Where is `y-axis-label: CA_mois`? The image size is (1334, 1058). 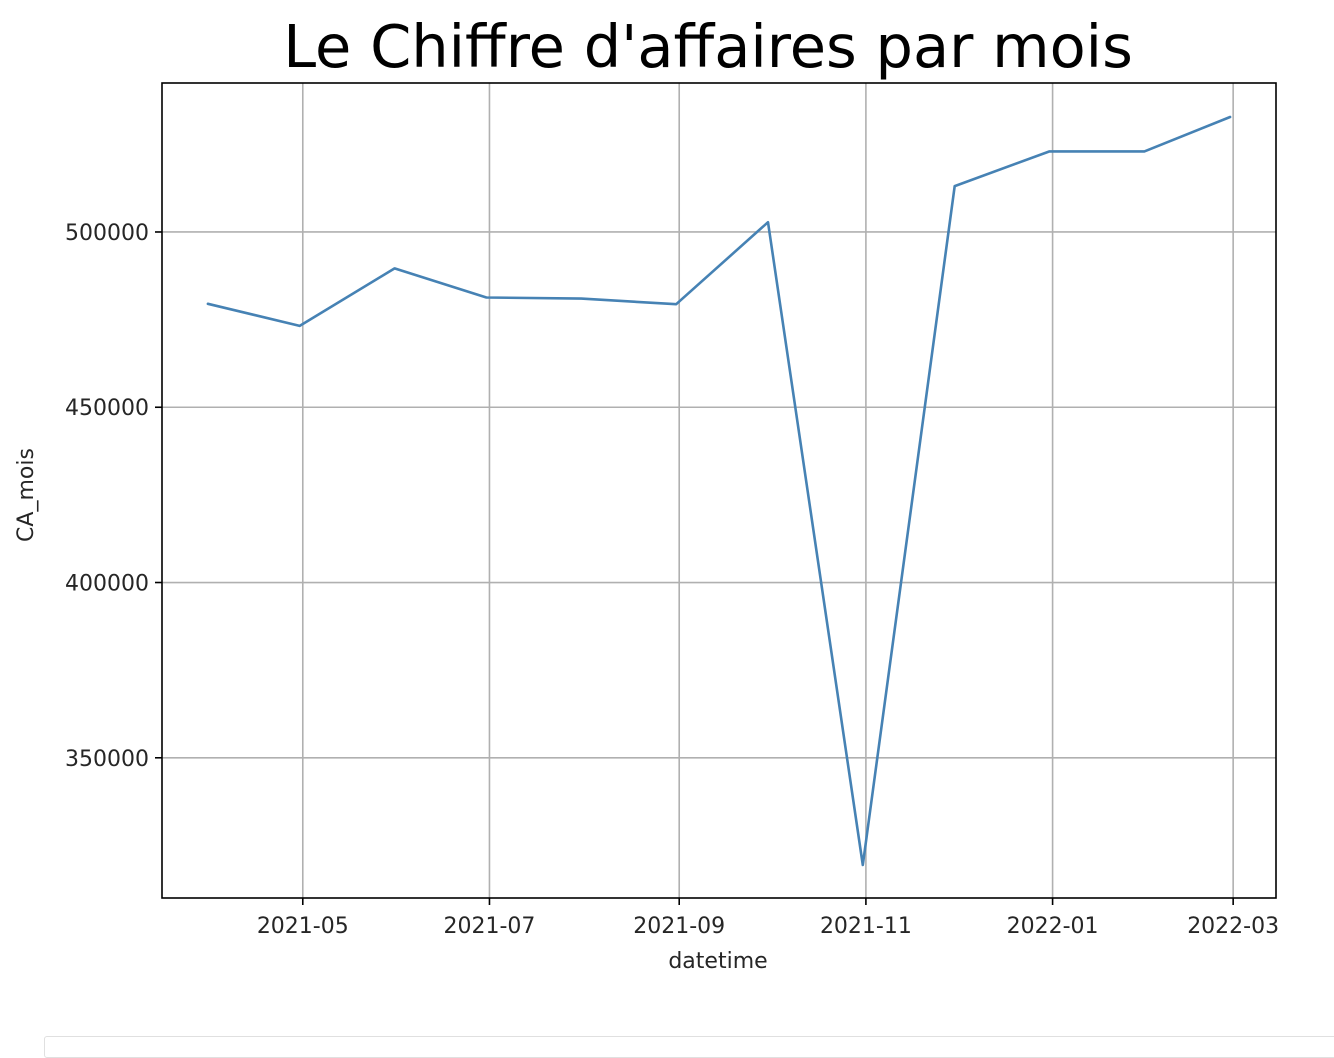
y-axis-label: CA_mois is located at coordinates (26, 495).